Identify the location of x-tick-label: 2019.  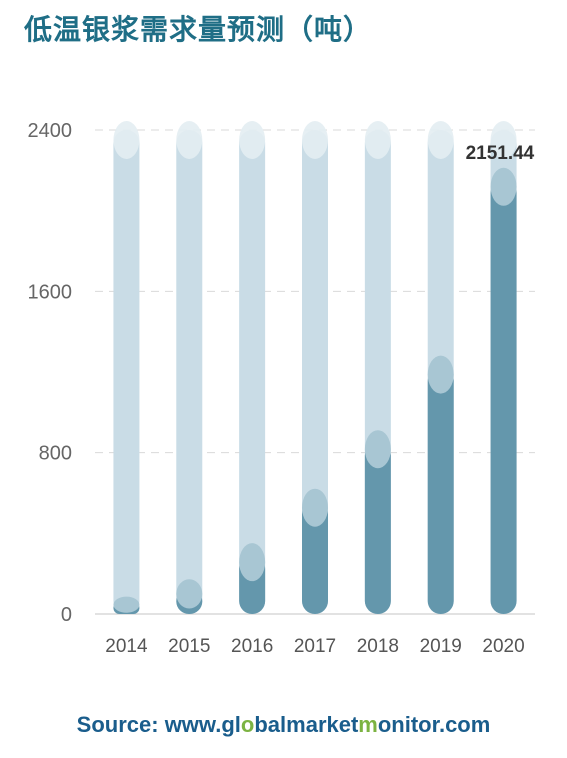
(441, 646).